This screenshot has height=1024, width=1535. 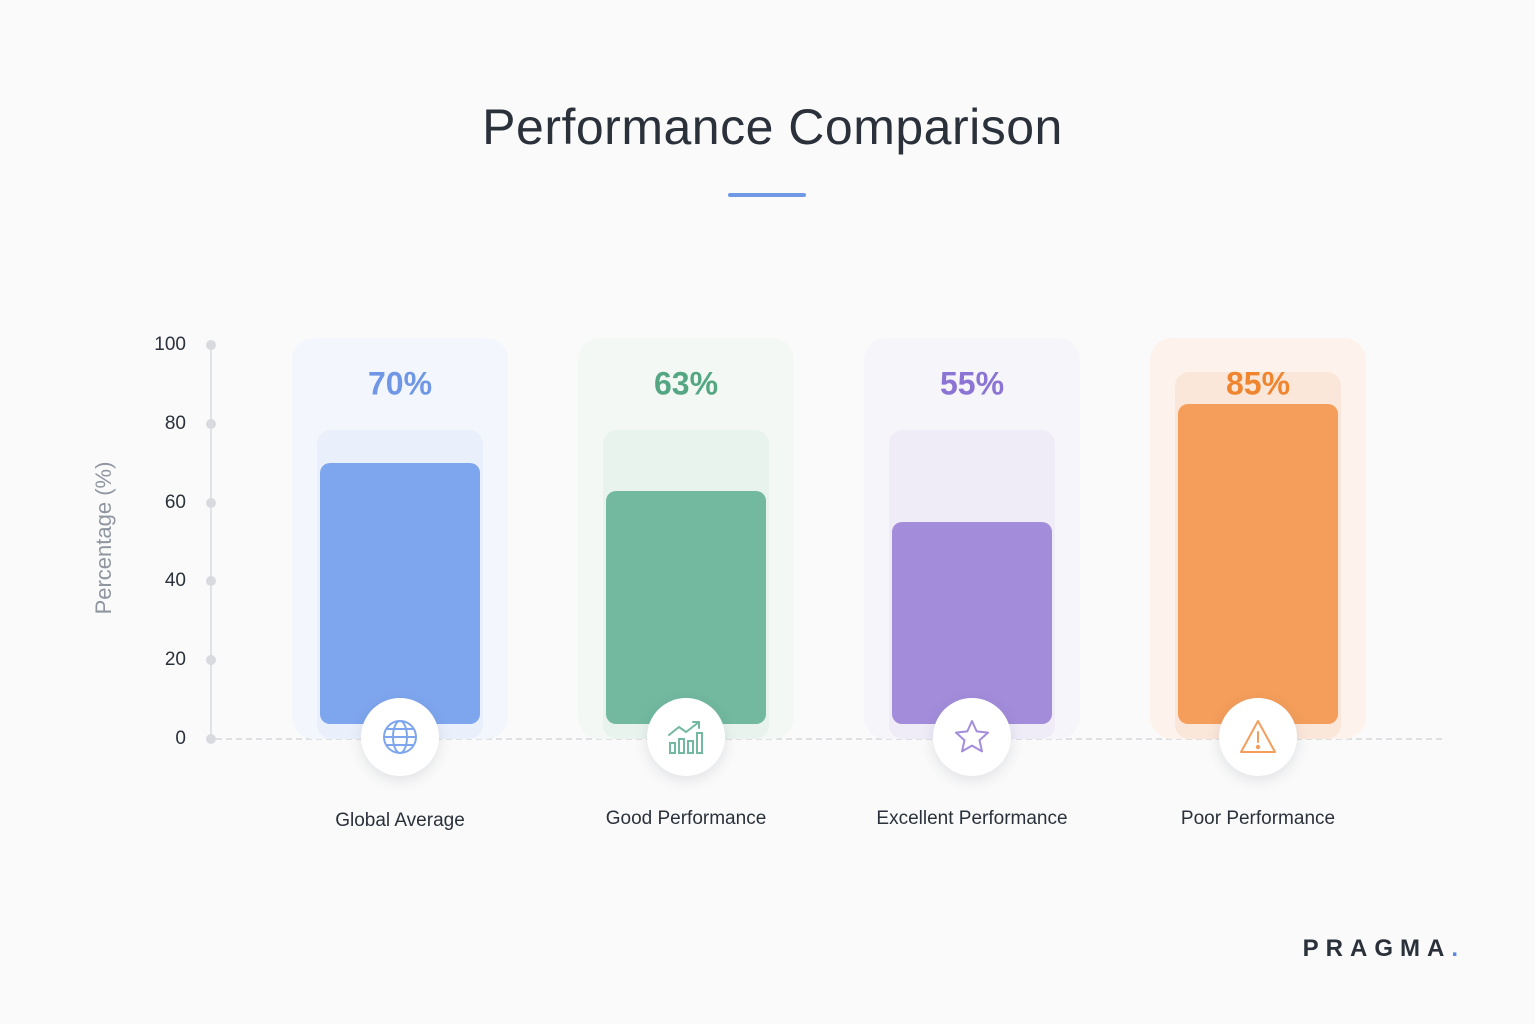 What do you see at coordinates (175, 581) in the screenshot?
I see `y-tick-label: 40` at bounding box center [175, 581].